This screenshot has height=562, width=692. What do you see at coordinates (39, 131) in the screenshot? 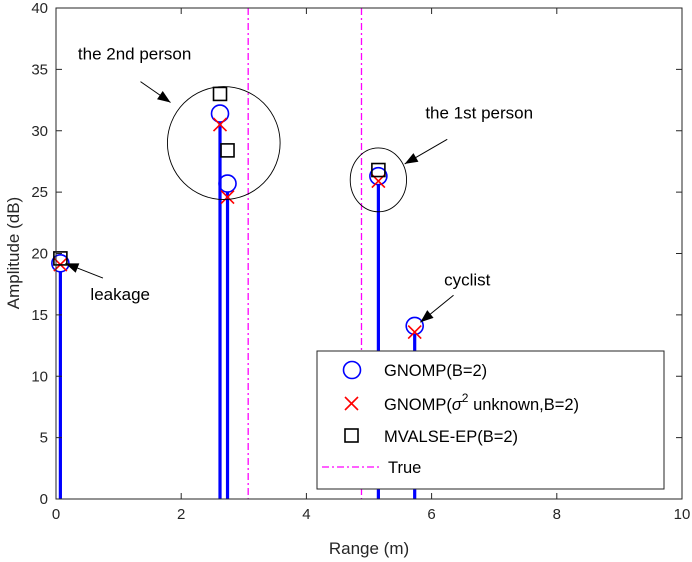
I see `y-tick-label: 30` at bounding box center [39, 131].